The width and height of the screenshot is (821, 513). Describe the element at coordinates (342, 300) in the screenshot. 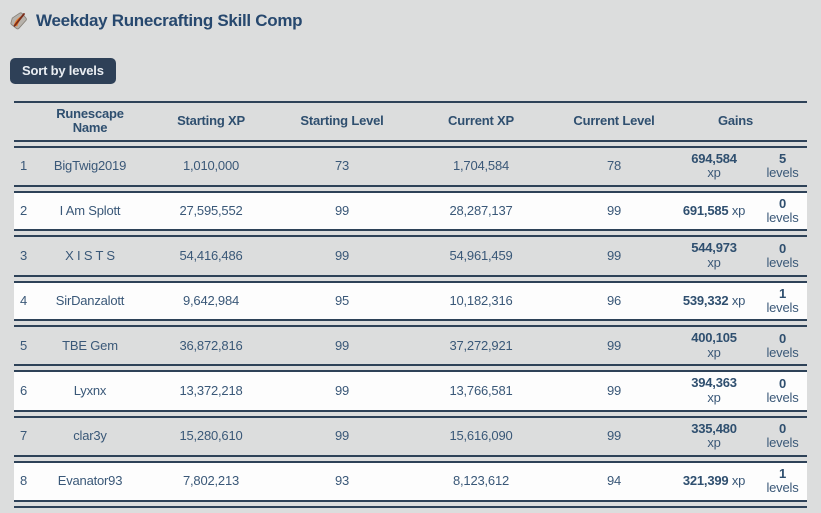

I see `starting-level-cell: 95` at that location.